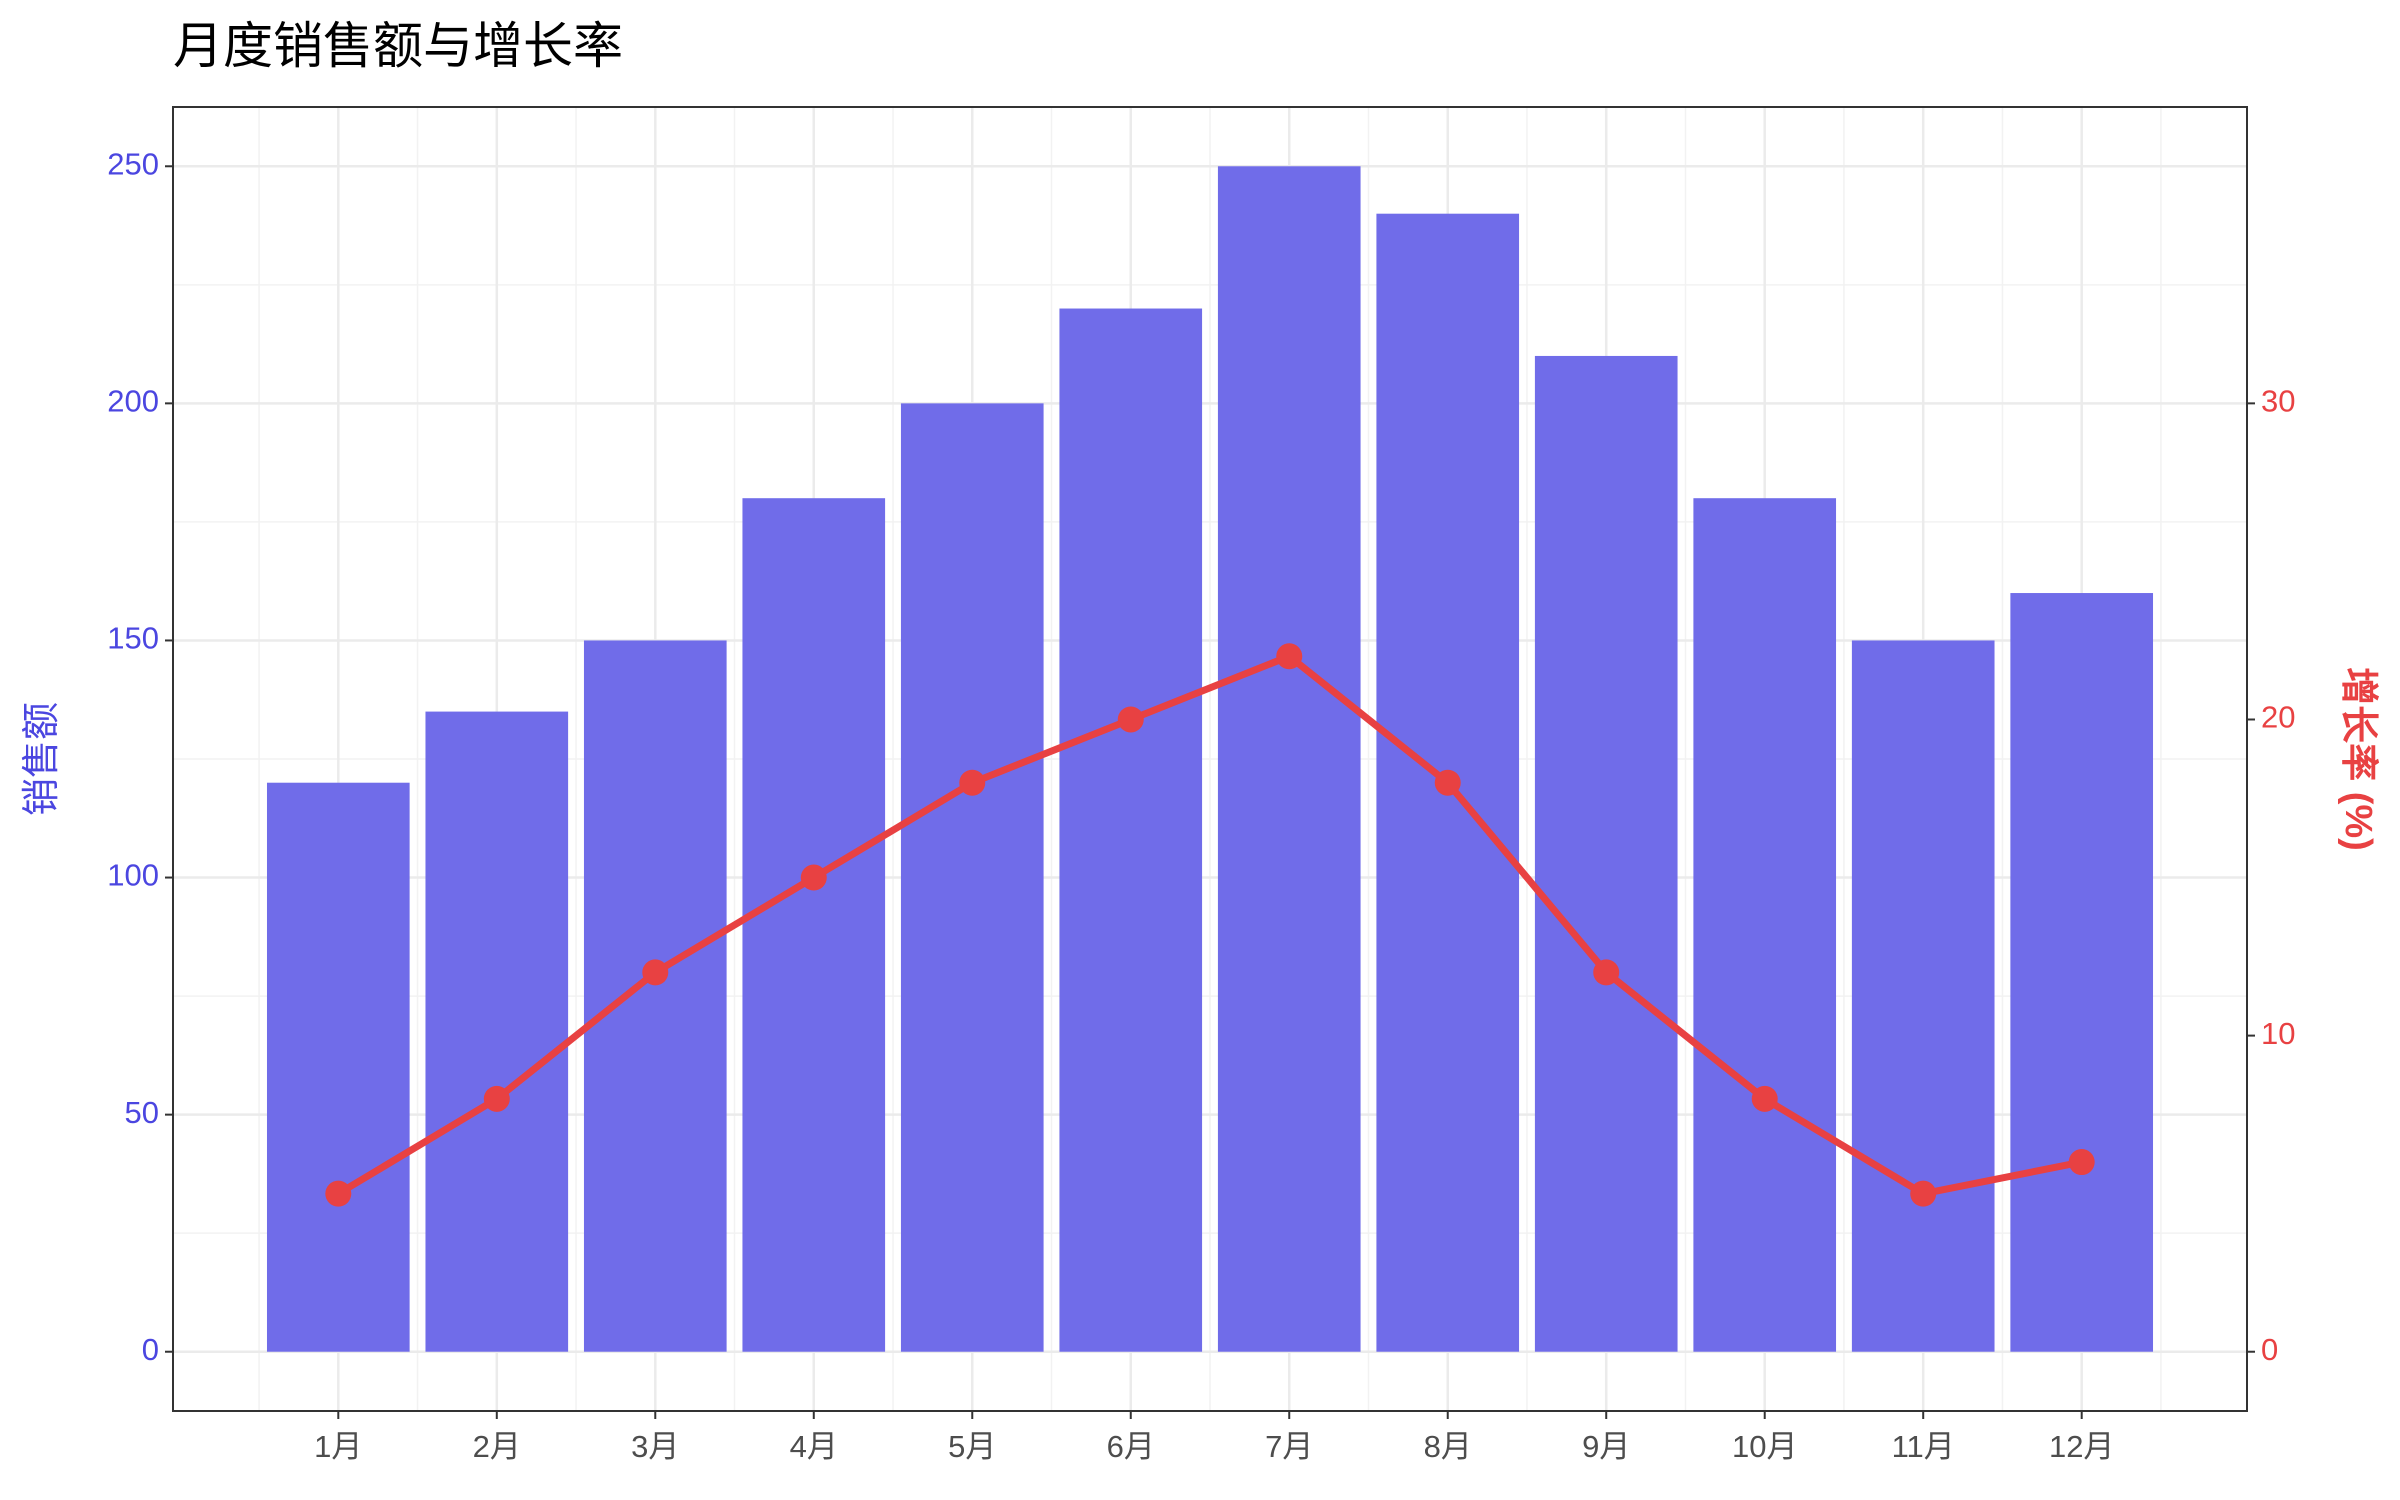  What do you see at coordinates (2081, 1446) in the screenshot?
I see `x-tick-label: 12月` at bounding box center [2081, 1446].